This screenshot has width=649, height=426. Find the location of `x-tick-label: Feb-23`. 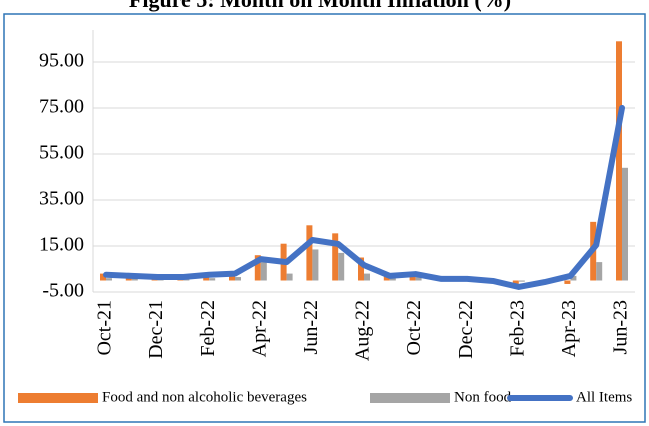

x-tick-label: Feb-23 is located at coordinates (517, 328).